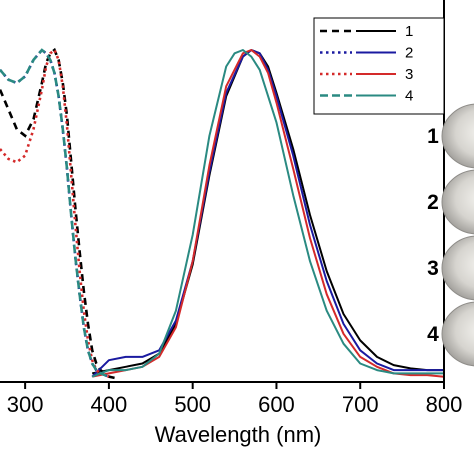 The image size is (474, 474). I want to click on legend-label-2: 2, so click(409, 53).